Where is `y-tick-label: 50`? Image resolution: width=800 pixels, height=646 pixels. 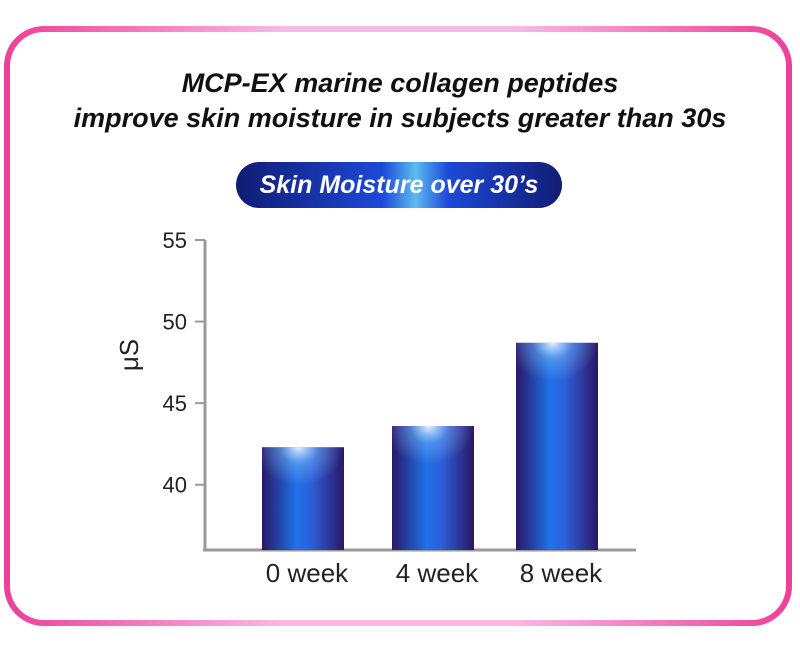 y-tick-label: 50 is located at coordinates (175, 322).